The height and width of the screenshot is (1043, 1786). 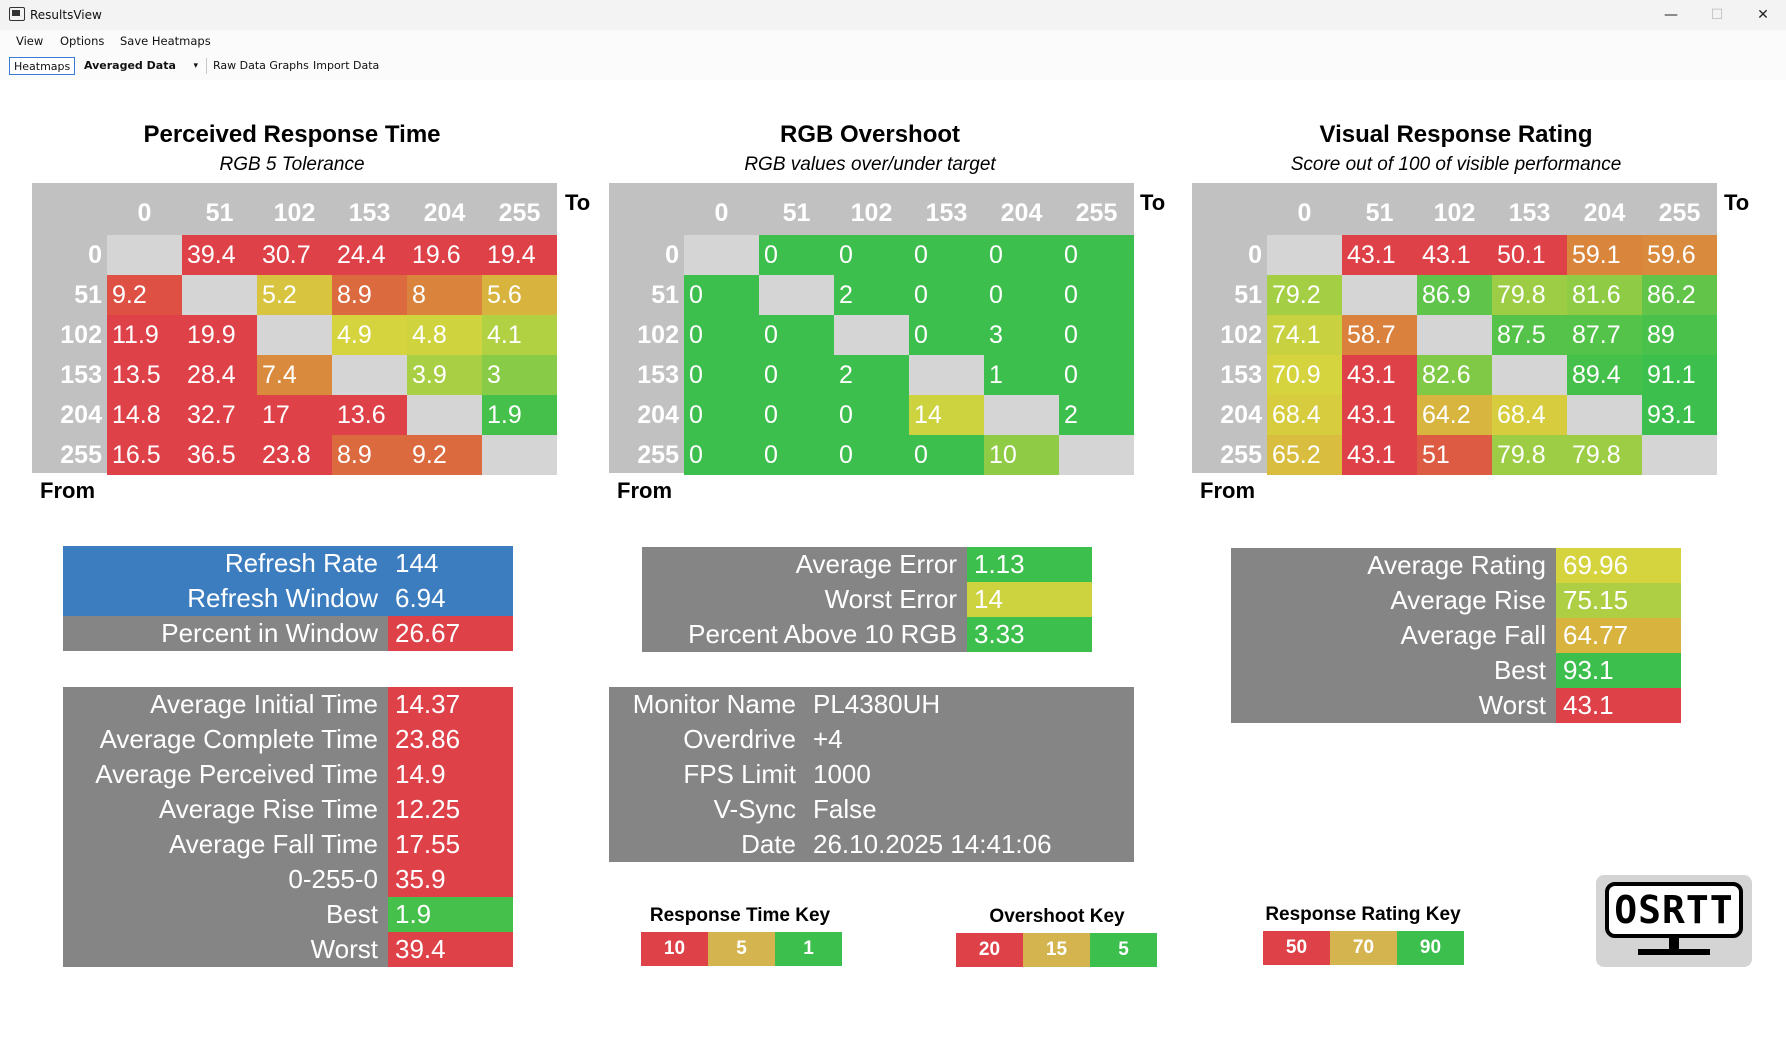 What do you see at coordinates (292, 164) in the screenshot?
I see `heatmap-subtitle-perceived-response-time: RGB 5 Tolerance` at bounding box center [292, 164].